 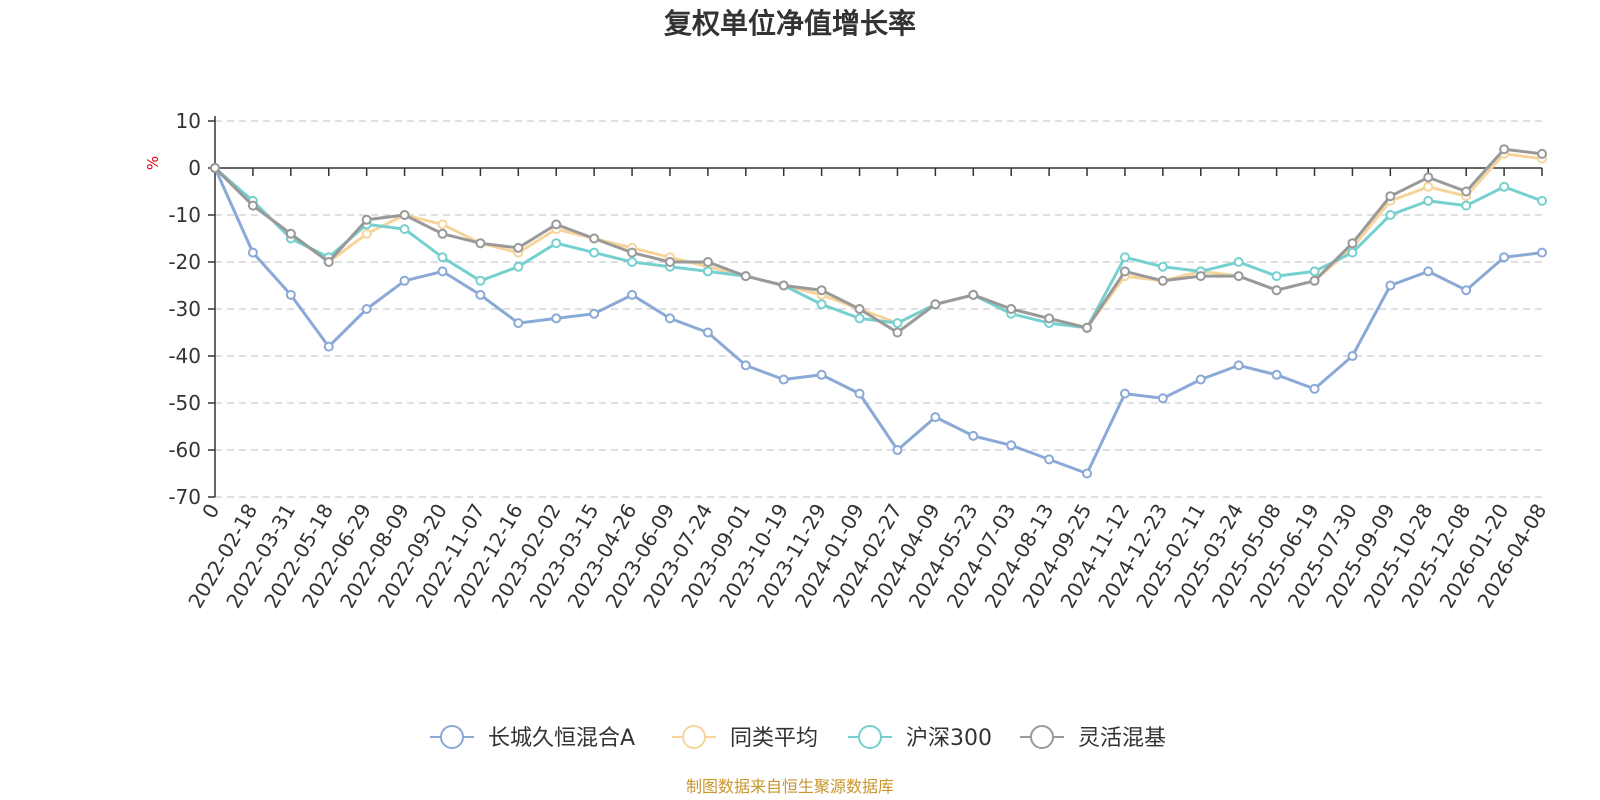 I want to click on legend-item: 灵活混基, so click(x=1093, y=738).